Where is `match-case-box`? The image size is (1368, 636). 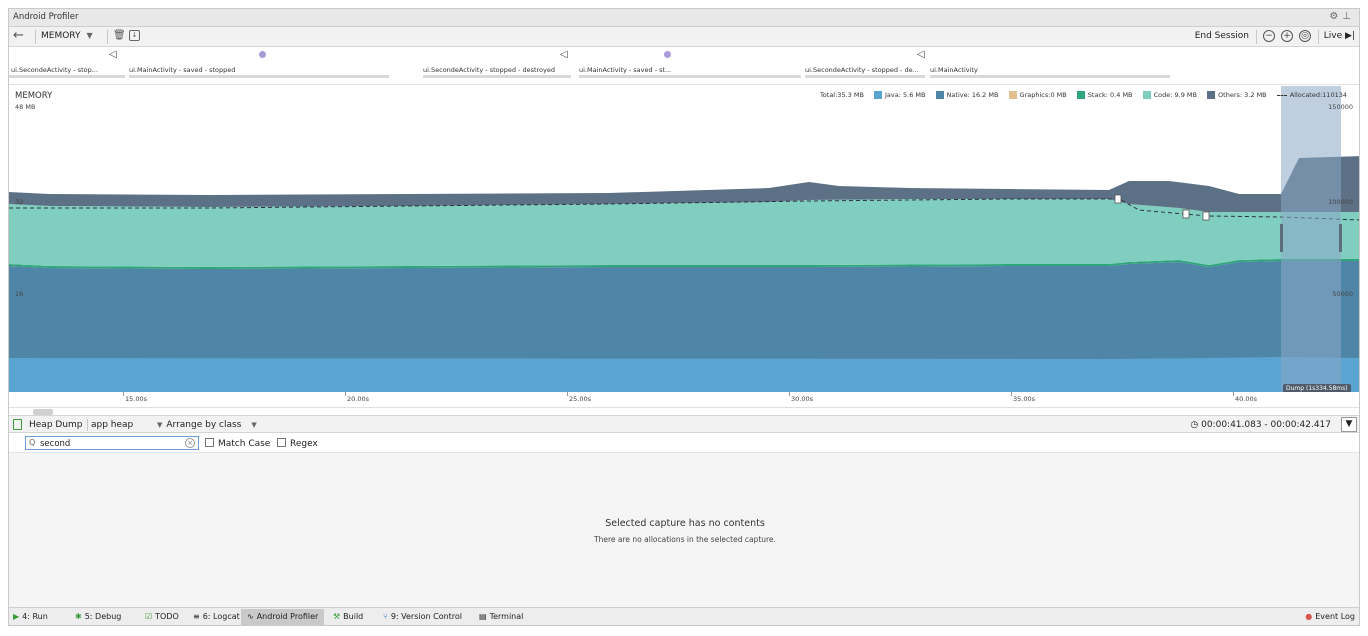
match-case-box is located at coordinates (209, 442).